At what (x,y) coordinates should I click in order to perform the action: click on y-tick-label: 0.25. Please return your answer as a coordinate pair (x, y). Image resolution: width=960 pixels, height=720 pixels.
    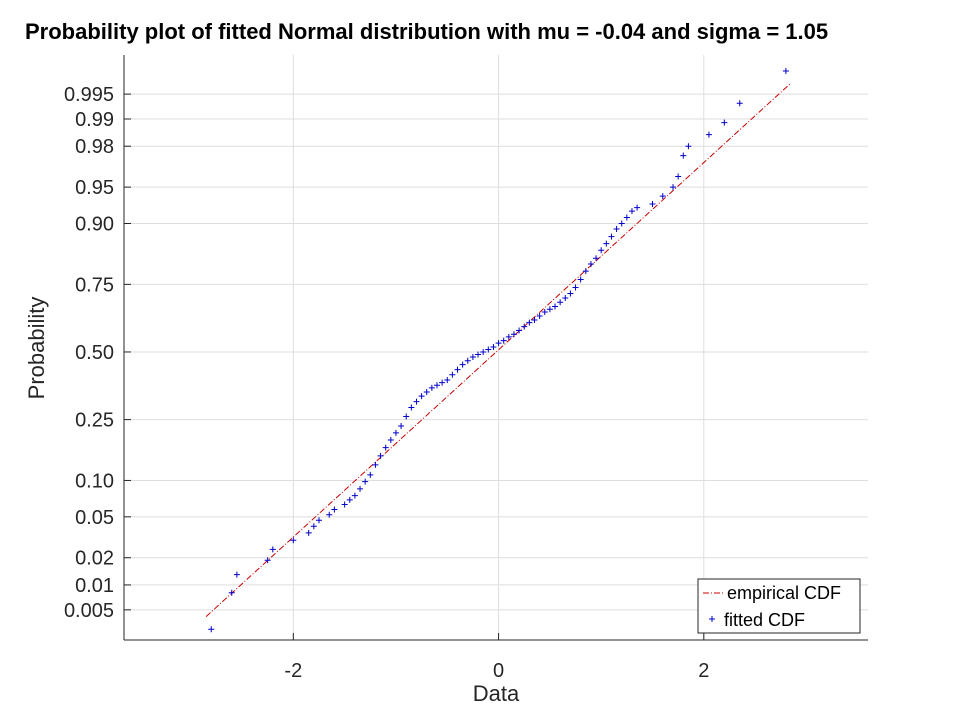
    Looking at the image, I should click on (94, 421).